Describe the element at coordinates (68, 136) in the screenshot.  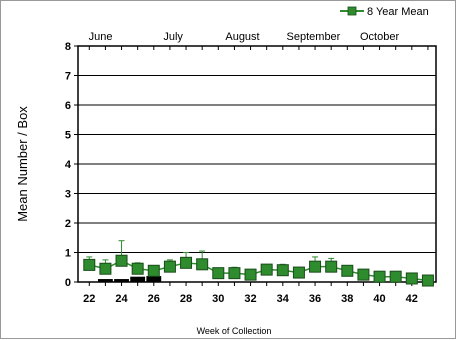
I see `y-tick-label-5: 5` at that location.